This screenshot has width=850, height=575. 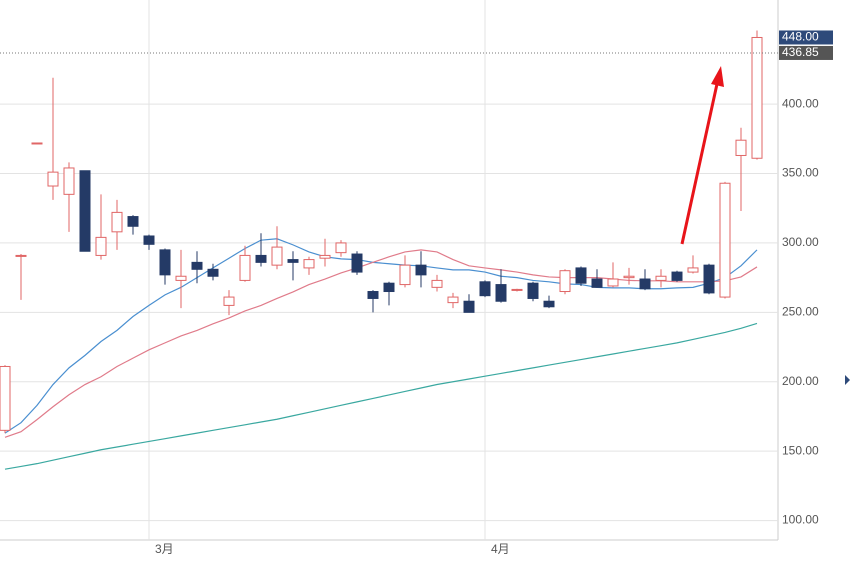 What do you see at coordinates (800, 37) in the screenshot?
I see `price-label: 448.00` at bounding box center [800, 37].